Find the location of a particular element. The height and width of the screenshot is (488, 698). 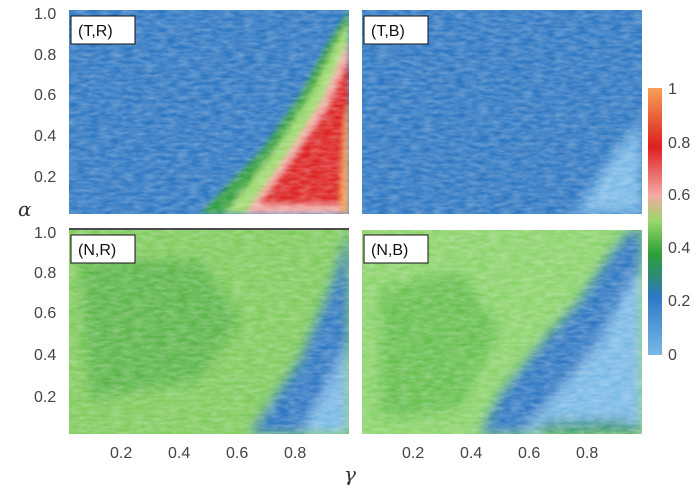

y-tick-top-0.2: 0.2 is located at coordinates (45, 177).